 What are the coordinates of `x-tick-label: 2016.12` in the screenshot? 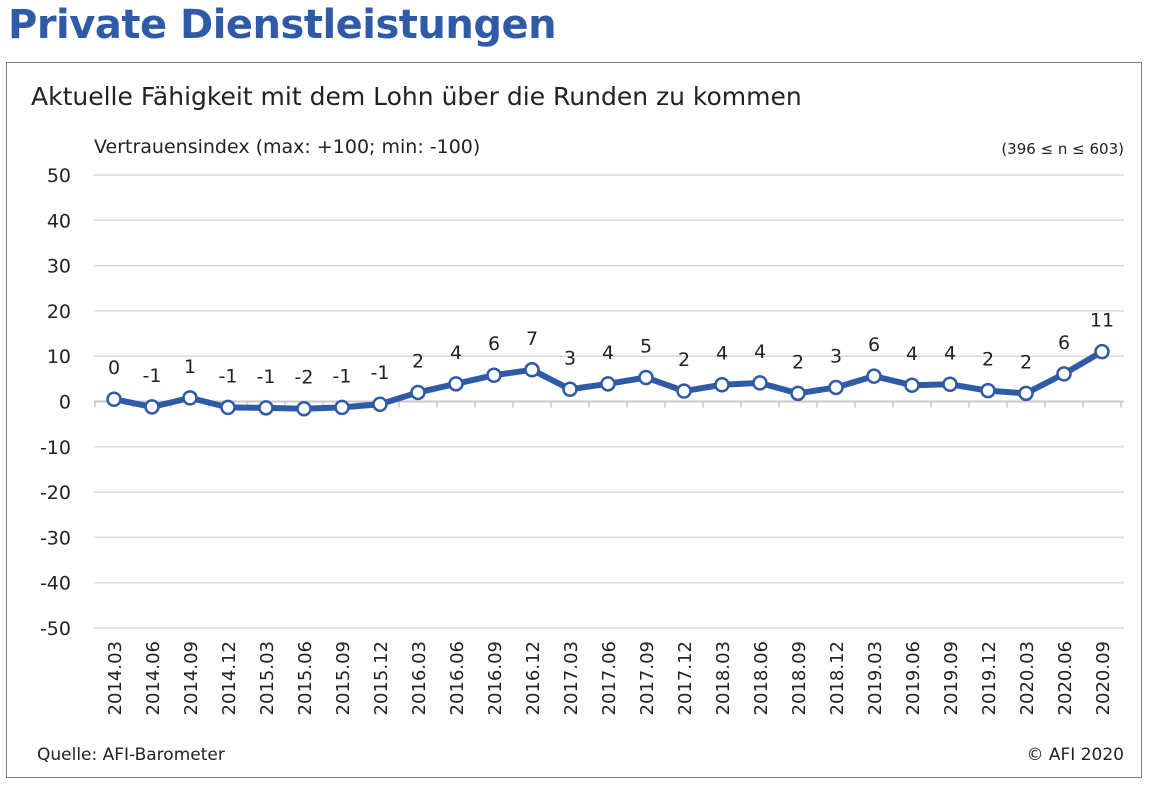 It's located at (533, 678).